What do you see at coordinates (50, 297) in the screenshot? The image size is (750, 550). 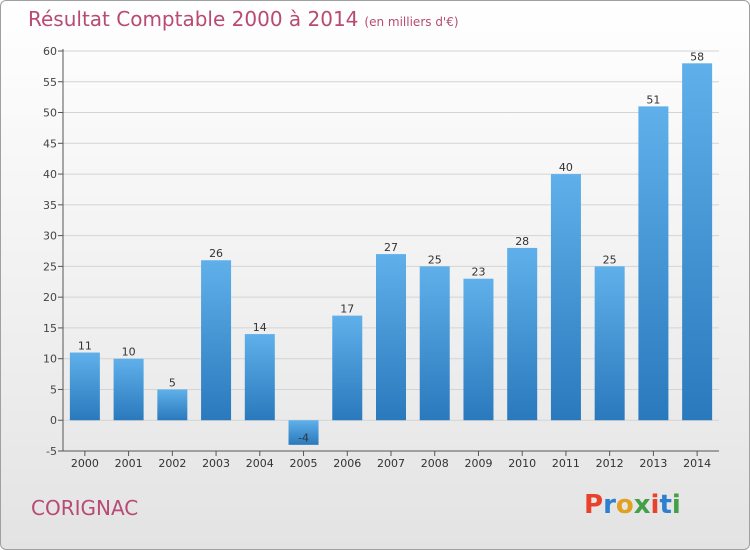 I see `y-tick-label: 20` at bounding box center [50, 297].